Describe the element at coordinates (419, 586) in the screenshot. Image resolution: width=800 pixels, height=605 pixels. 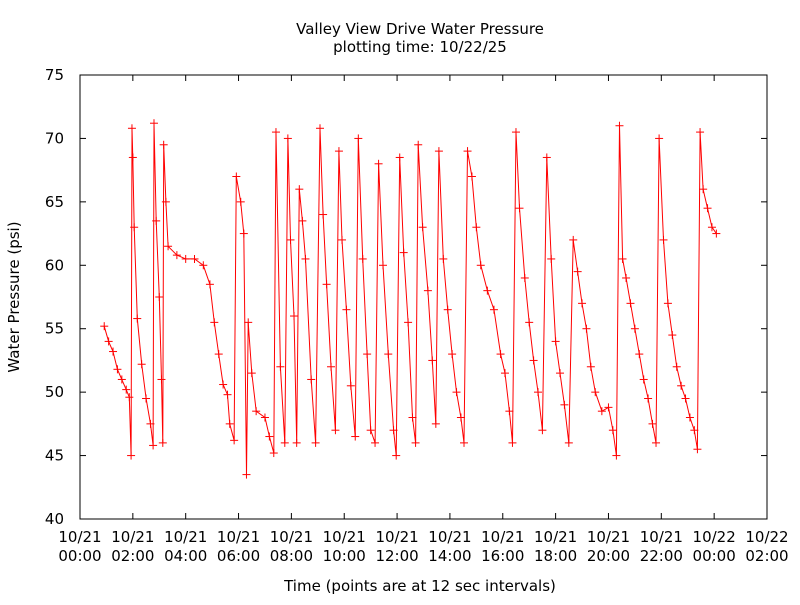
I see `x-axis-label: Time (points are at 12 sec intervals)` at that location.